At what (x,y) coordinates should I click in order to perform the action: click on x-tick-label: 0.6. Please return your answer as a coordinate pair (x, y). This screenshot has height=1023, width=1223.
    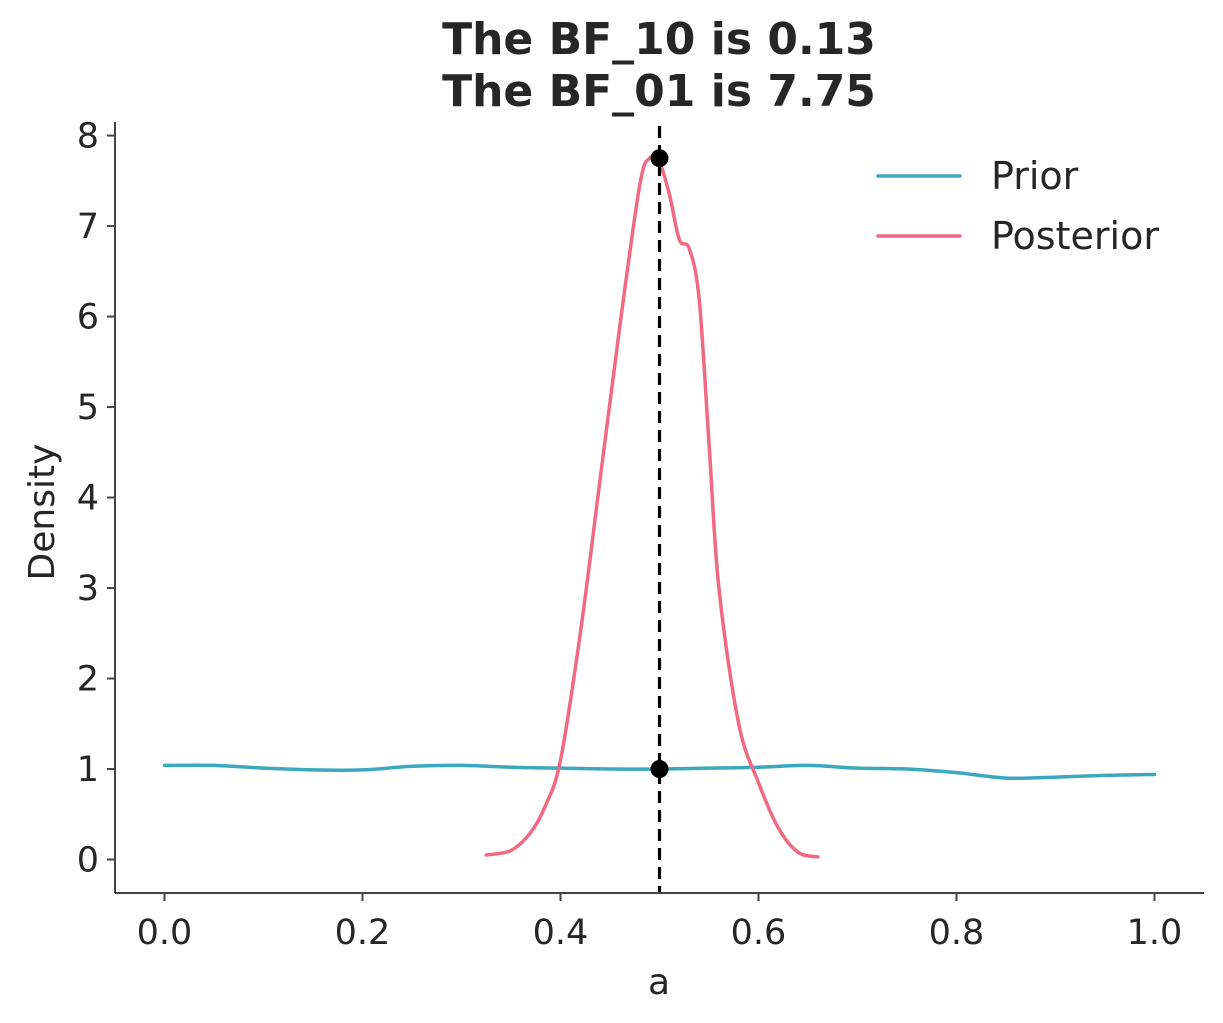
    Looking at the image, I should click on (759, 933).